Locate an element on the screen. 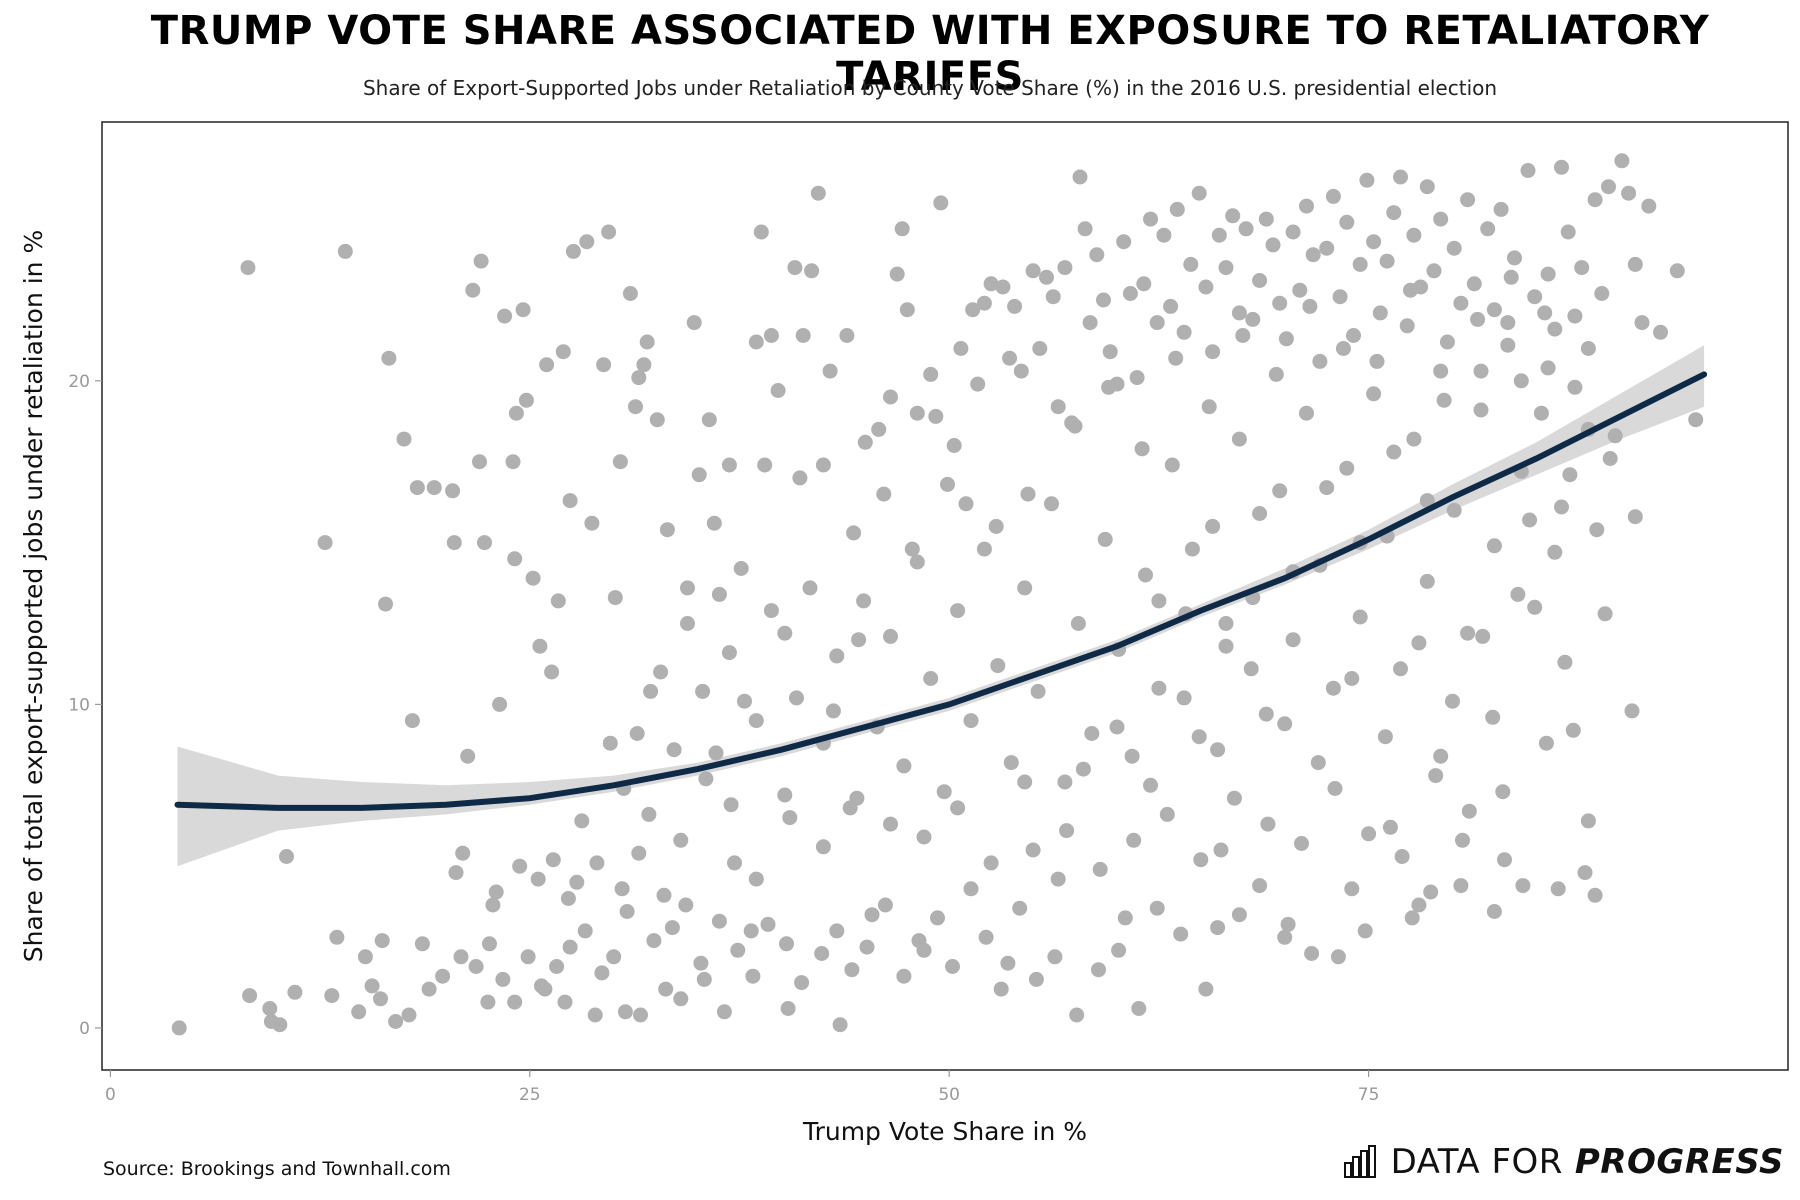 Image resolution: width=1800 pixels, height=1200 pixels. brand-logo: DATA FOR PROGRESS is located at coordinates (1563, 1162).